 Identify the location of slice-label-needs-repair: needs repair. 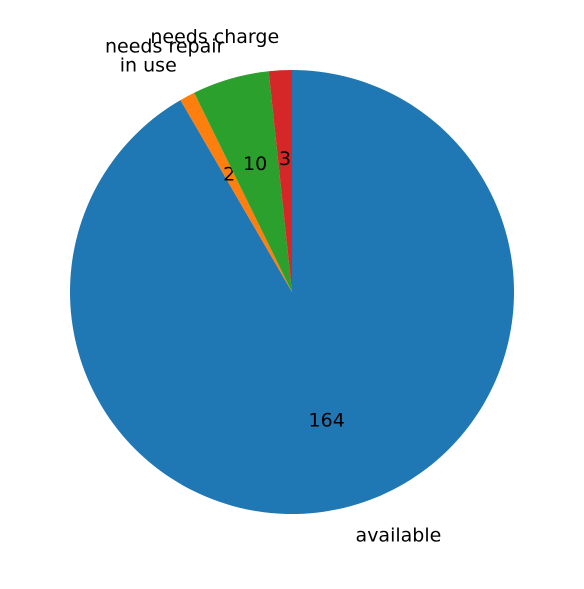
(164, 46).